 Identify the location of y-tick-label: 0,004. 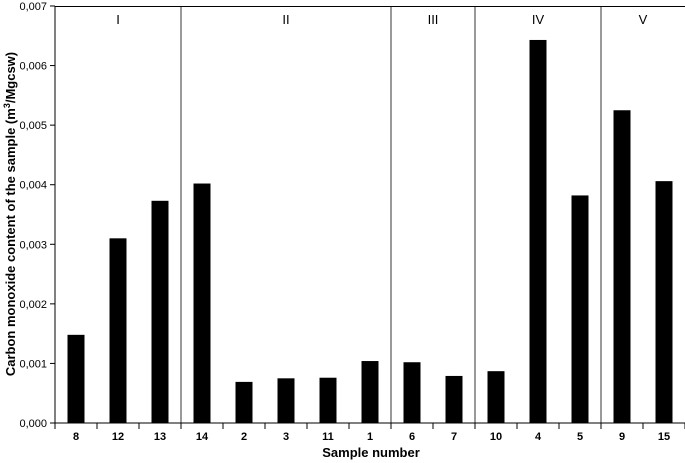
(33, 186).